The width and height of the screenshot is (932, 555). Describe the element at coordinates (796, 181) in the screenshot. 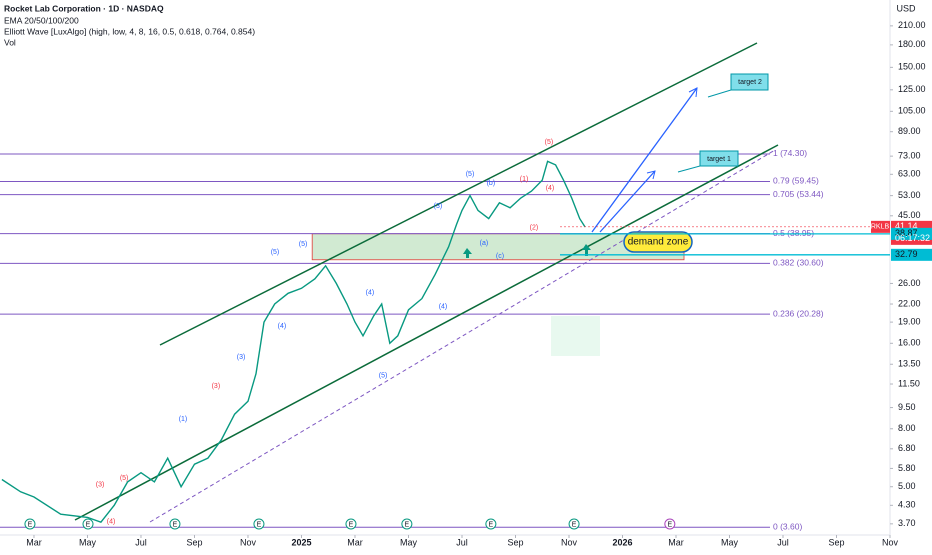

I see `fib-label: 0.79 (59.45)` at that location.